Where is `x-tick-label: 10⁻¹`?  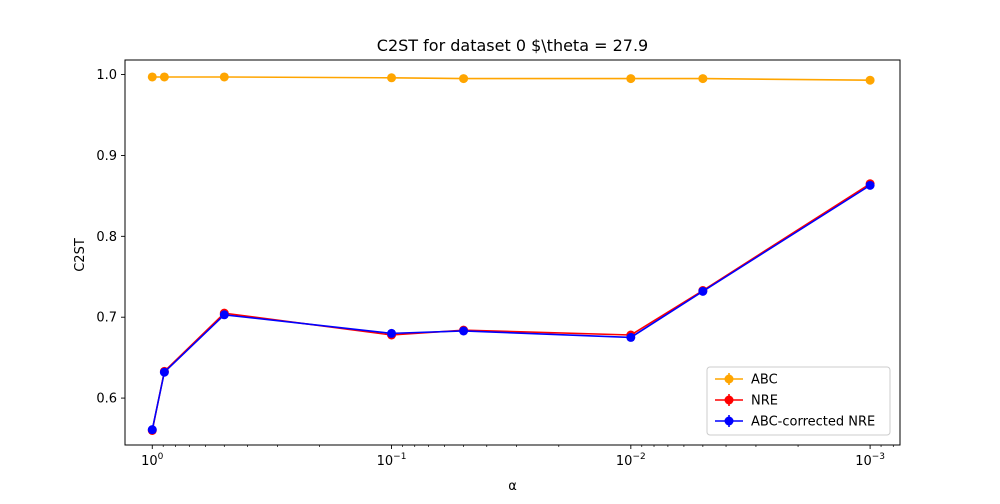
x-tick-label: 10⁻¹ is located at coordinates (392, 460).